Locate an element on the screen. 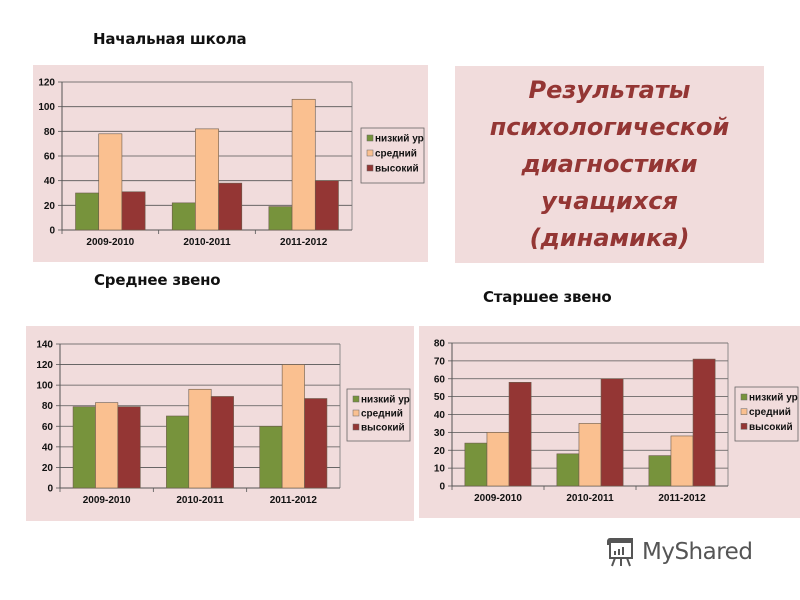 The image size is (800, 600). logo-text: MyShared is located at coordinates (697, 552).